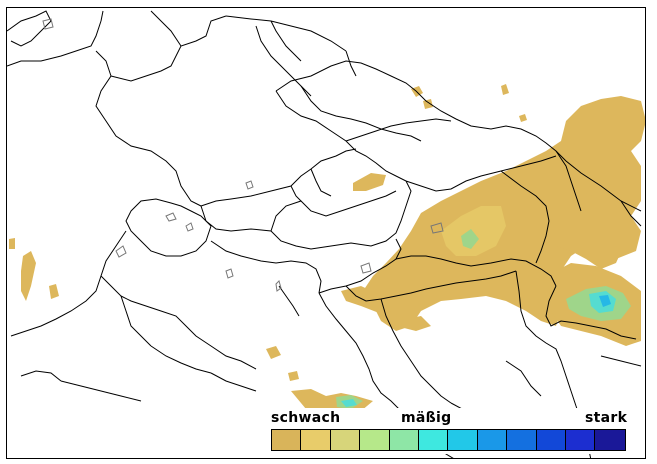  Describe the element at coordinates (369, 182) in the screenshot. I see `precip-area-vienna` at that location.